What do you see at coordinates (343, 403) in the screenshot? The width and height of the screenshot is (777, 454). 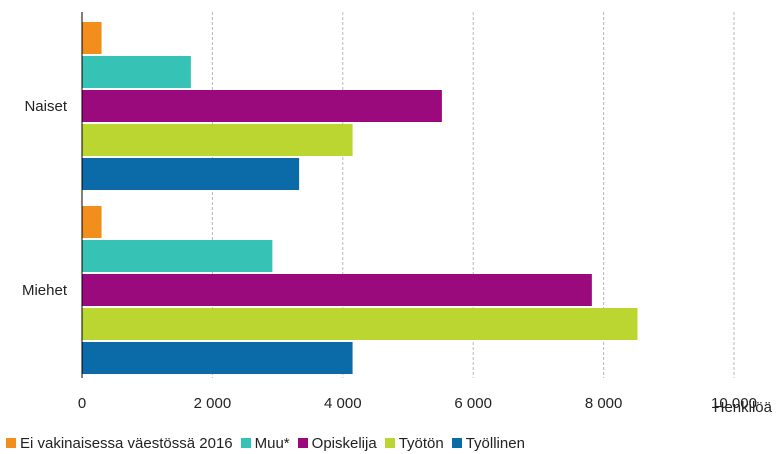 I see `x-tick-label: 4 000` at bounding box center [343, 403].